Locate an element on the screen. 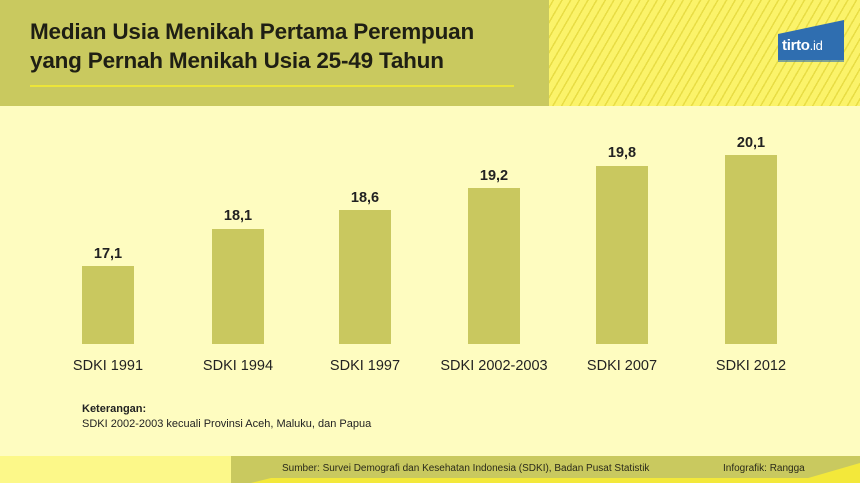 Image resolution: width=860 pixels, height=483 pixels. footer-band is located at coordinates (545, 469).